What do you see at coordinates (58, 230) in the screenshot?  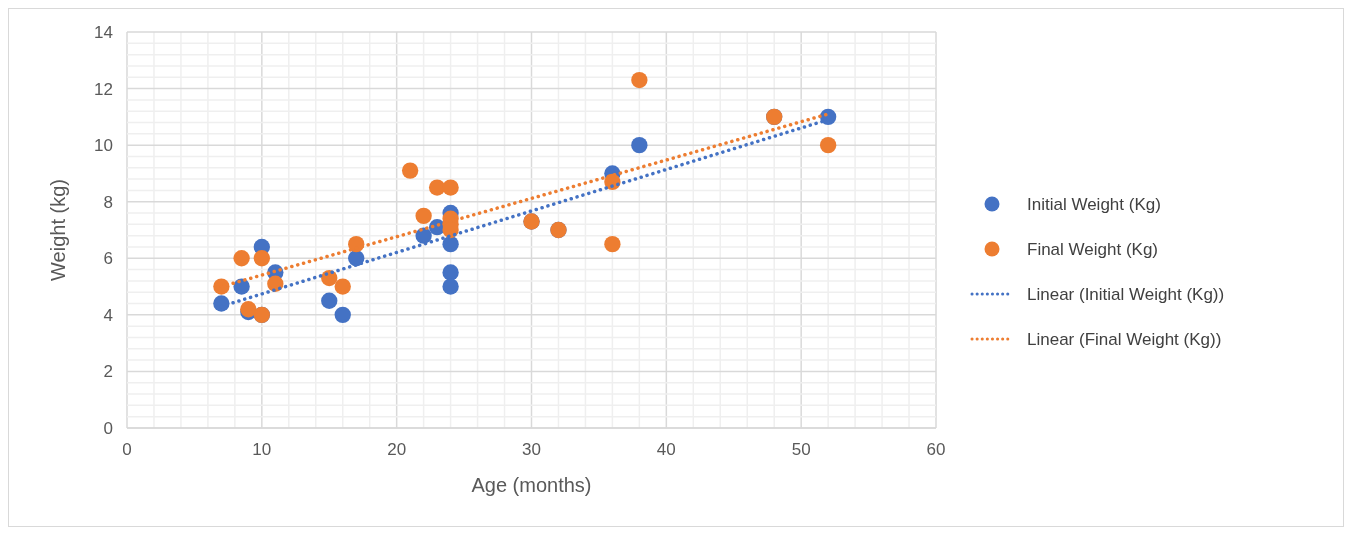 I see `y-axis-title: Weight (kg)` at bounding box center [58, 230].